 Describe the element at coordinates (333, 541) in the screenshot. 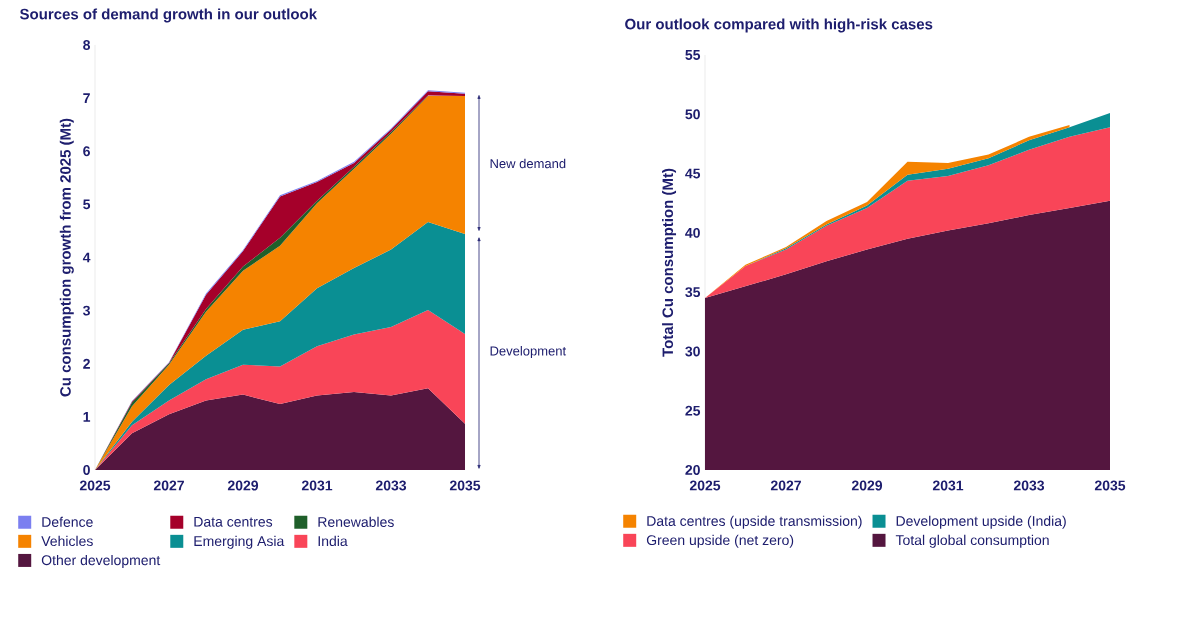

I see `legend-label: India` at that location.